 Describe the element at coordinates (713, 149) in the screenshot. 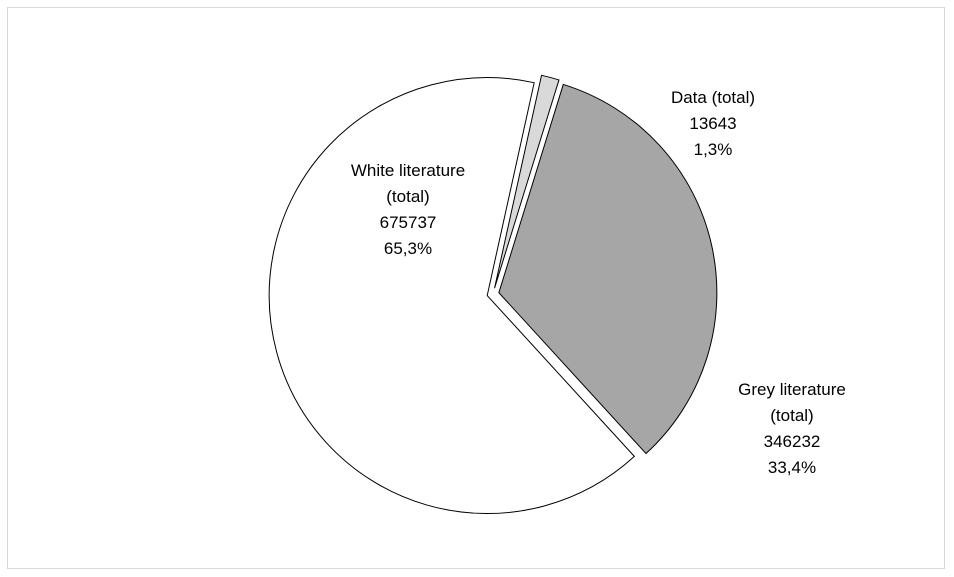

I see `slice-label-2-line-2: 1,3%` at that location.